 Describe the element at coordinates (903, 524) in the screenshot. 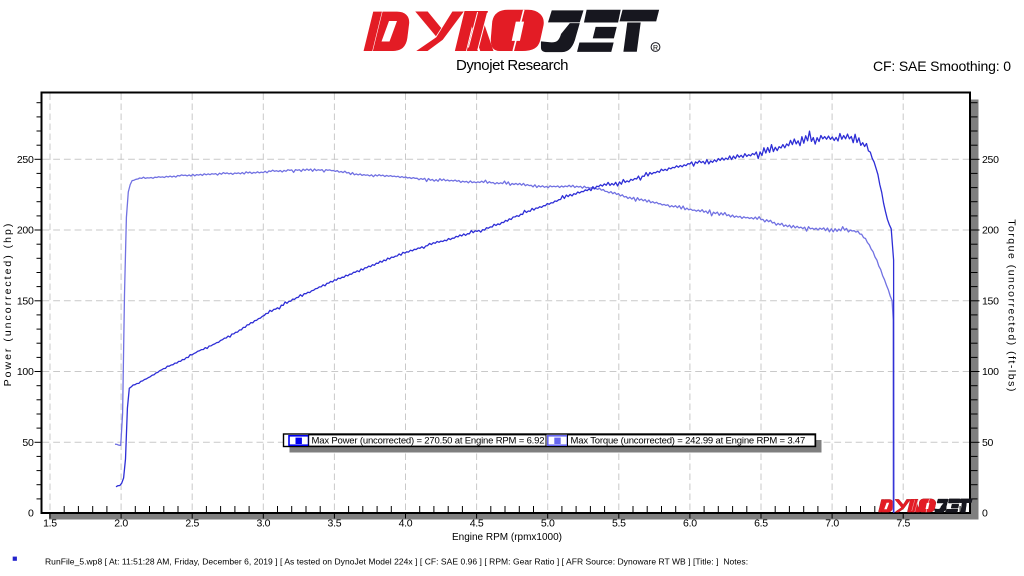

I see `svg-text: 7.5` at that location.